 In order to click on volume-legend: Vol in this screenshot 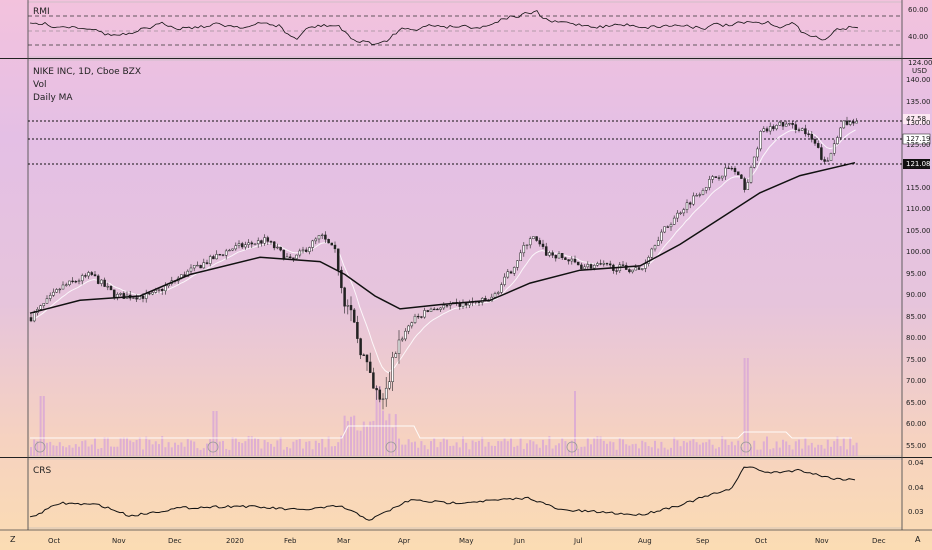, I will do `click(40, 85)`.